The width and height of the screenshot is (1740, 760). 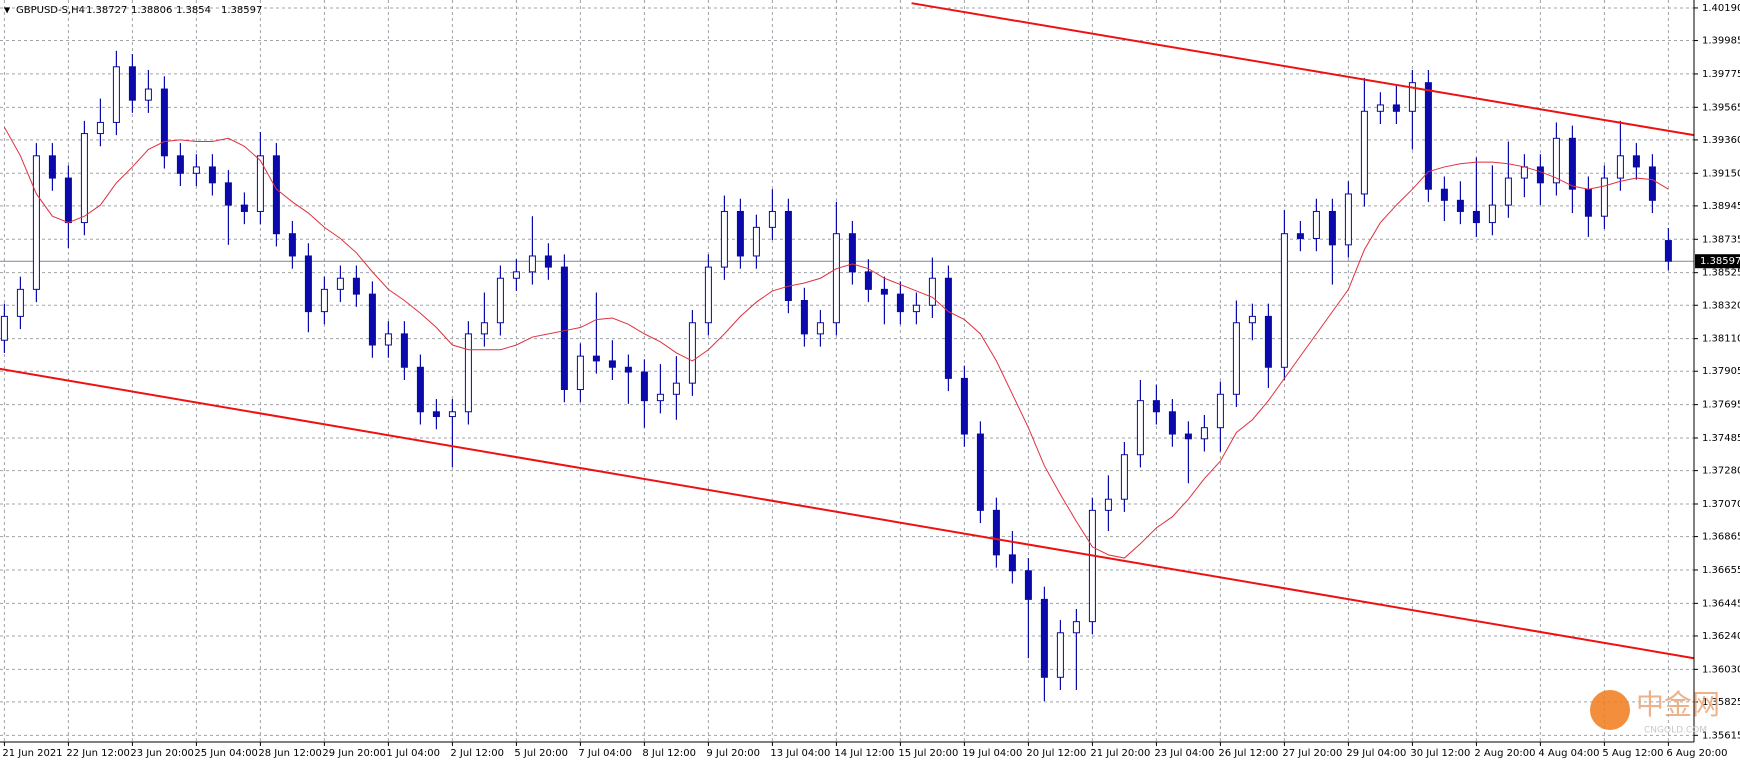 I want to click on y-tick-label: 1.38735, so click(x=1721, y=239).